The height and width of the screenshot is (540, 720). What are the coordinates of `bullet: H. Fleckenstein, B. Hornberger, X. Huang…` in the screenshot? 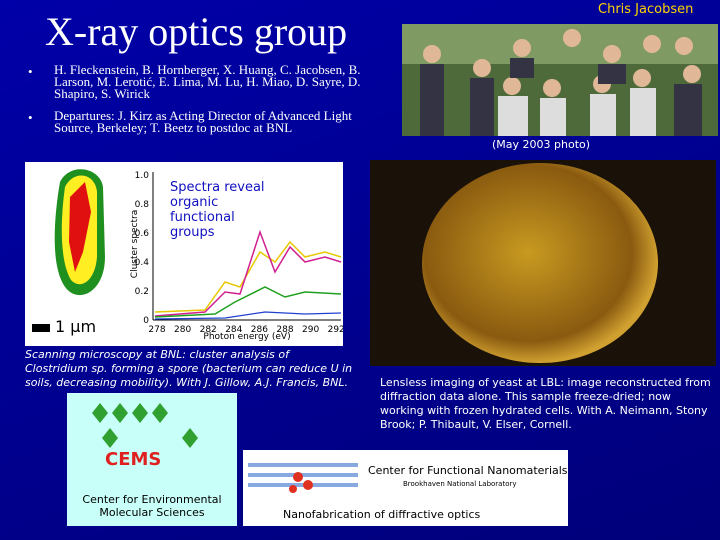 It's located at (207, 81).